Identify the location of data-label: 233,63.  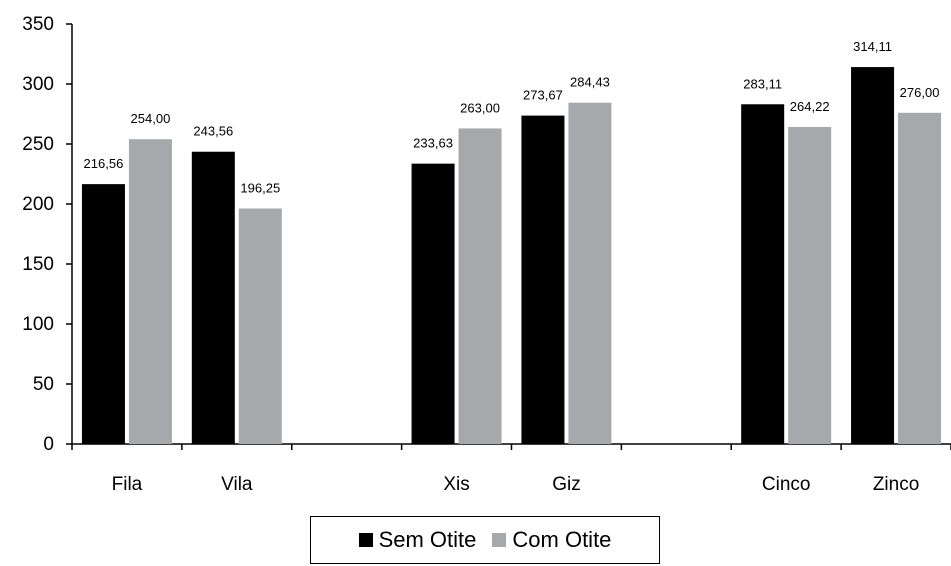
(433, 143).